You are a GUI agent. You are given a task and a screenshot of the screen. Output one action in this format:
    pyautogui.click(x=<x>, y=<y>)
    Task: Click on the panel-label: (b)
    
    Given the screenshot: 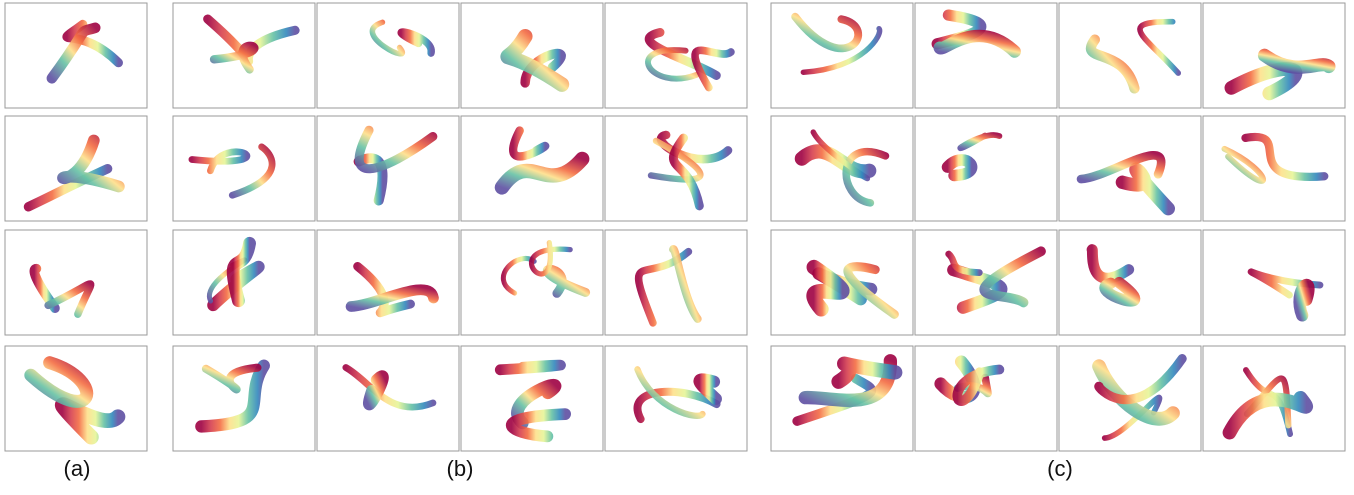 What is the action you would take?
    pyautogui.click(x=460, y=468)
    